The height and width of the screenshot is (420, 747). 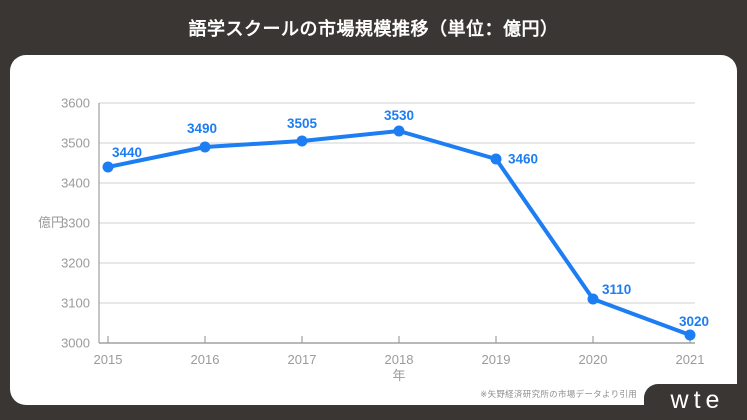 I want to click on data-point-label: 3440, so click(x=127, y=152).